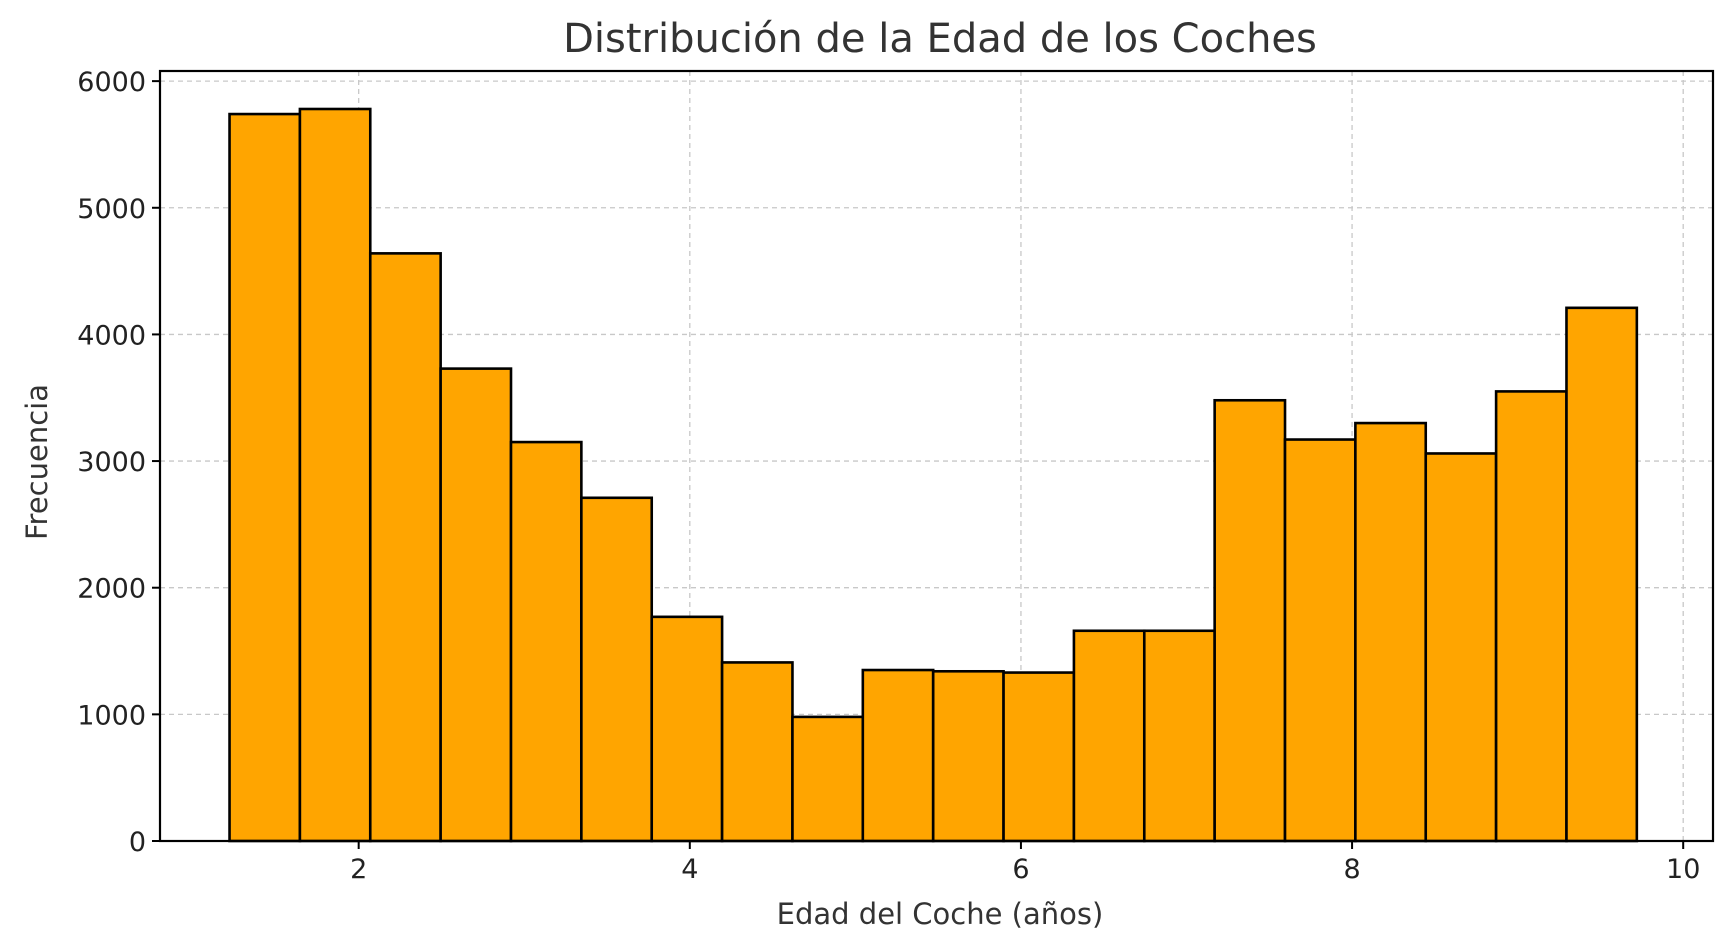 The image size is (1728, 947). What do you see at coordinates (37, 462) in the screenshot?
I see `y-axis-label: Frecuencia` at bounding box center [37, 462].